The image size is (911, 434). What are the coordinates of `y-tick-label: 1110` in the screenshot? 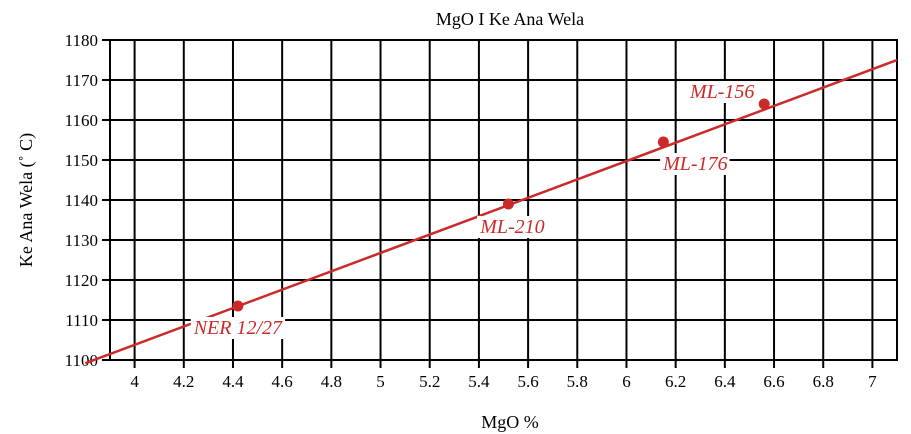 It's located at (81, 320).